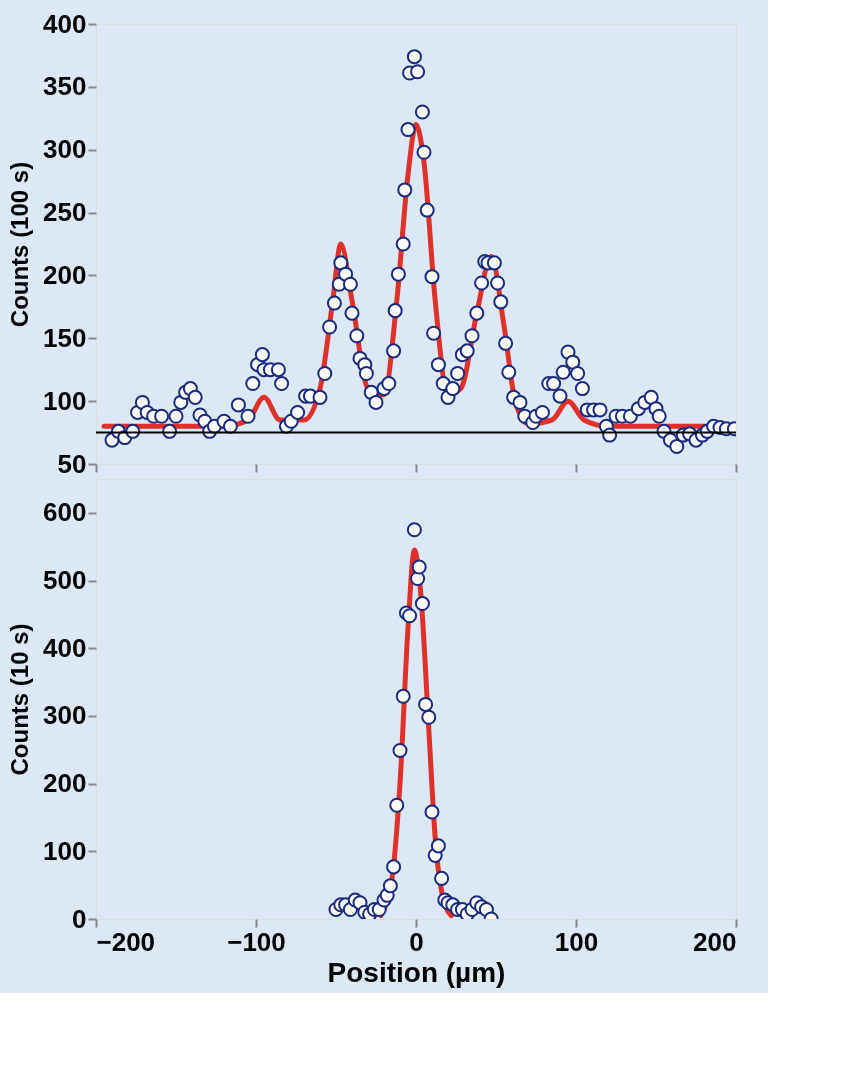  Describe the element at coordinates (65, 212) in the screenshot. I see `y-tick-label: 250` at that location.